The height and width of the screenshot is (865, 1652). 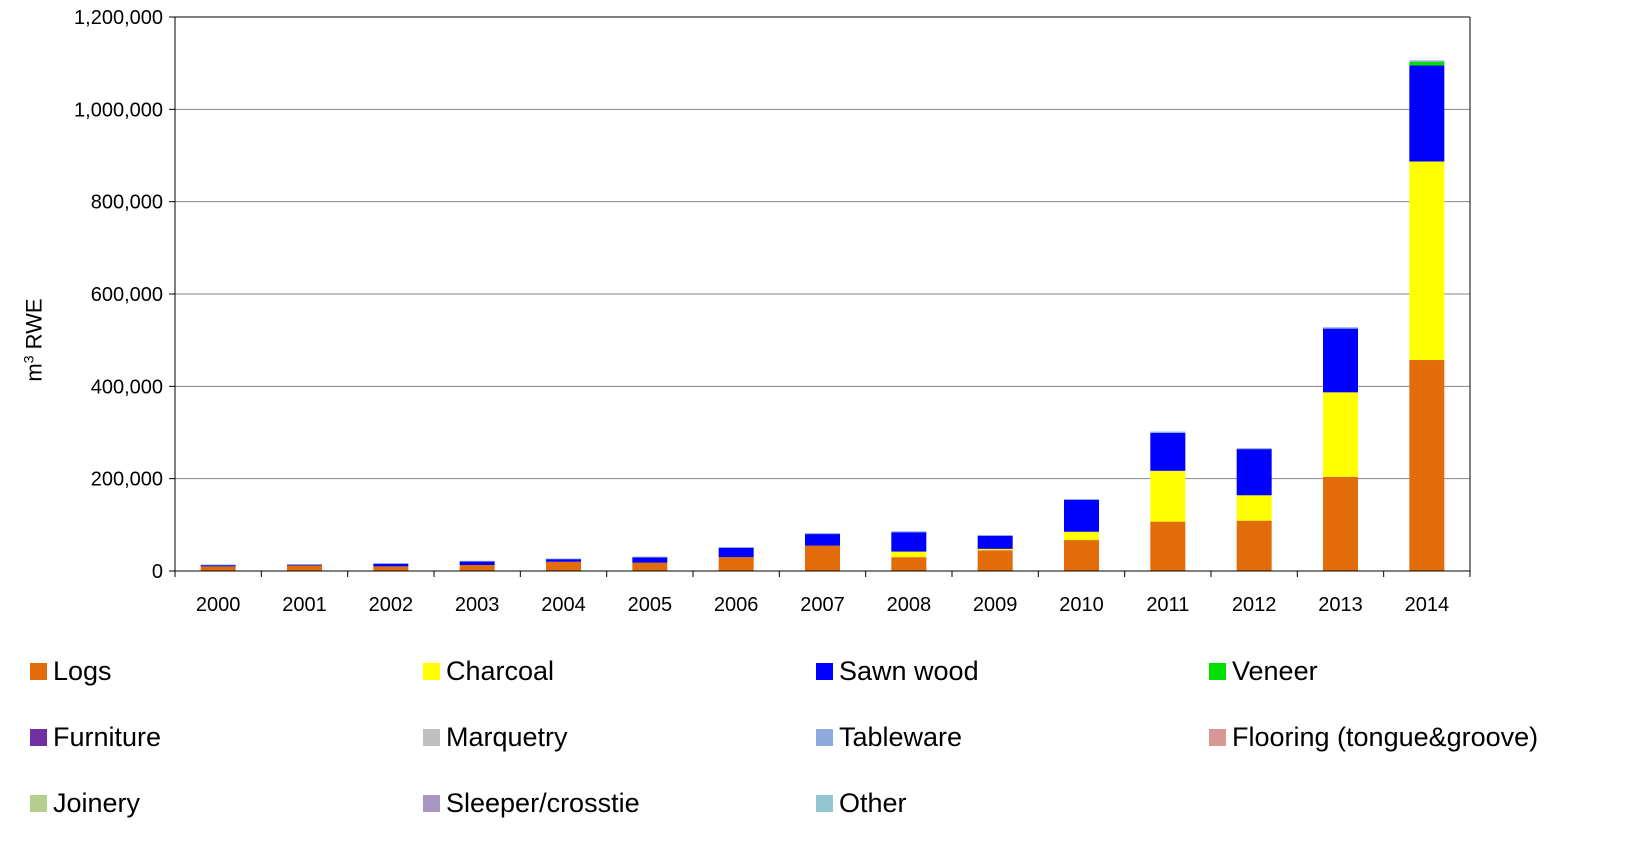 I want to click on y-axis-title-superscript: 3, so click(x=28, y=359).